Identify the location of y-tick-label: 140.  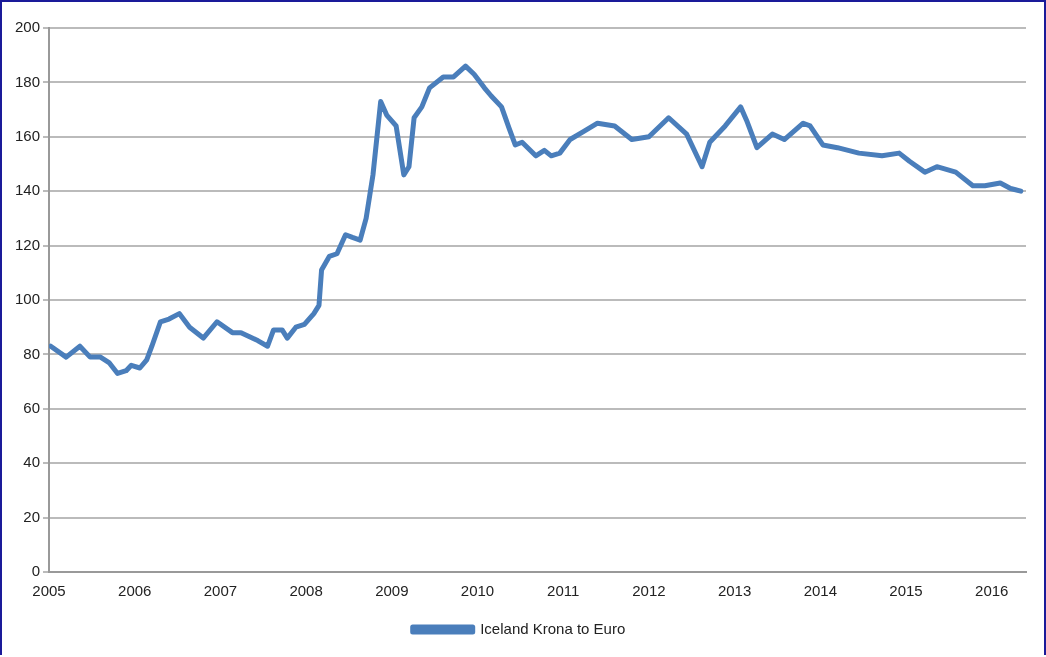
(28, 190).